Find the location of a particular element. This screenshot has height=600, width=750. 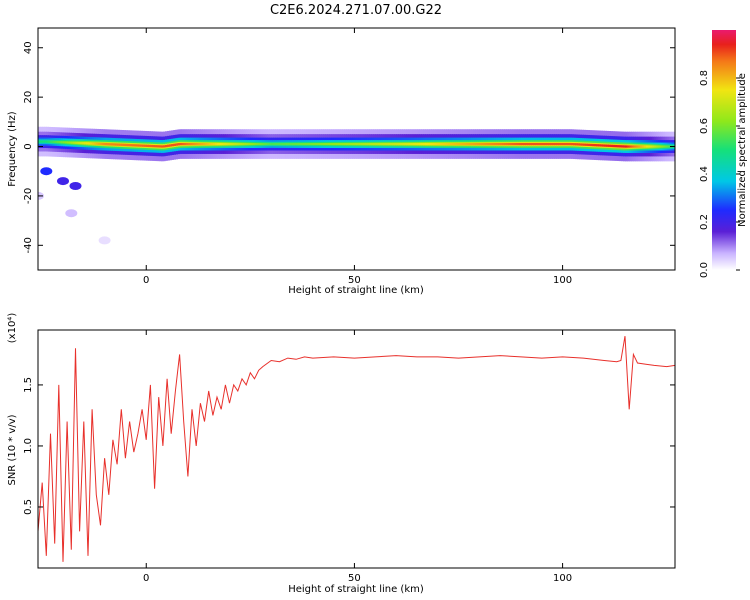

spectrogram-x-tick-label: 100 is located at coordinates (562, 280).